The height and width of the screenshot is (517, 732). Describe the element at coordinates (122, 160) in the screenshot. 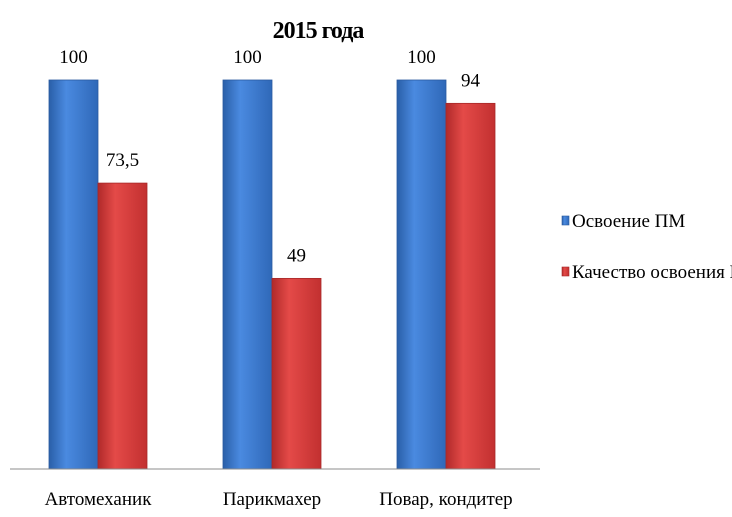

I see `data-label: 73,5` at that location.